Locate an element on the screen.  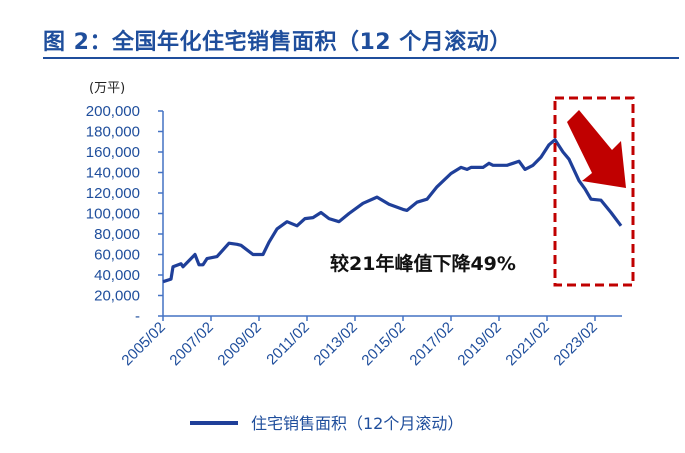
y-tick-label: 20,000 is located at coordinates (117, 296).